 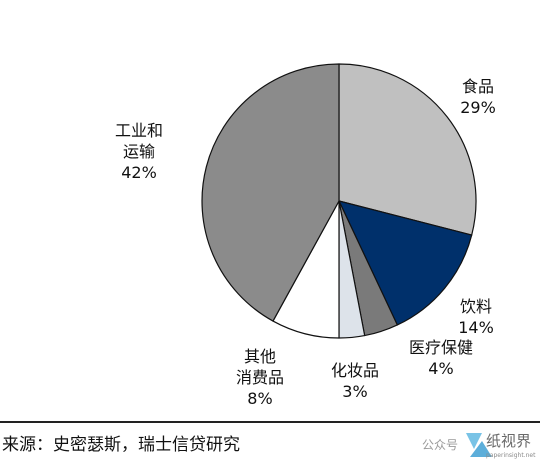 I want to click on svg-text: paperinsight.net, so click(x=511, y=455).